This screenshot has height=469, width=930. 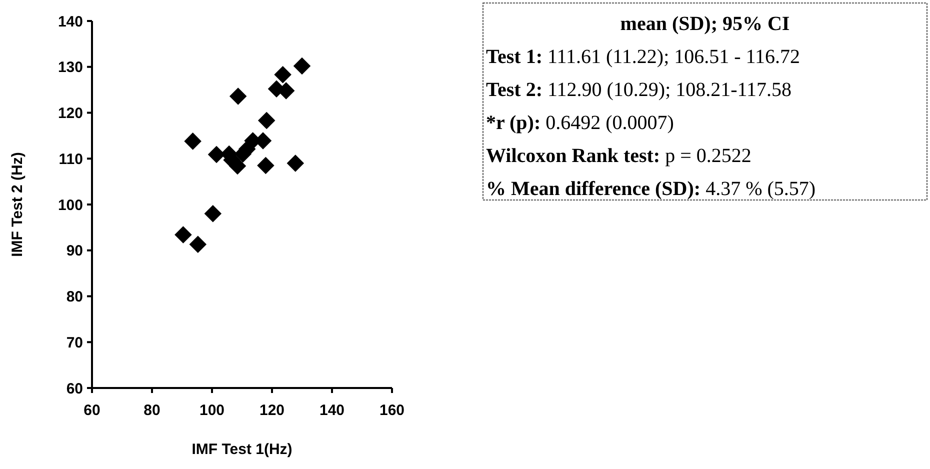 I want to click on y-tick-label: 100, so click(x=70, y=205).